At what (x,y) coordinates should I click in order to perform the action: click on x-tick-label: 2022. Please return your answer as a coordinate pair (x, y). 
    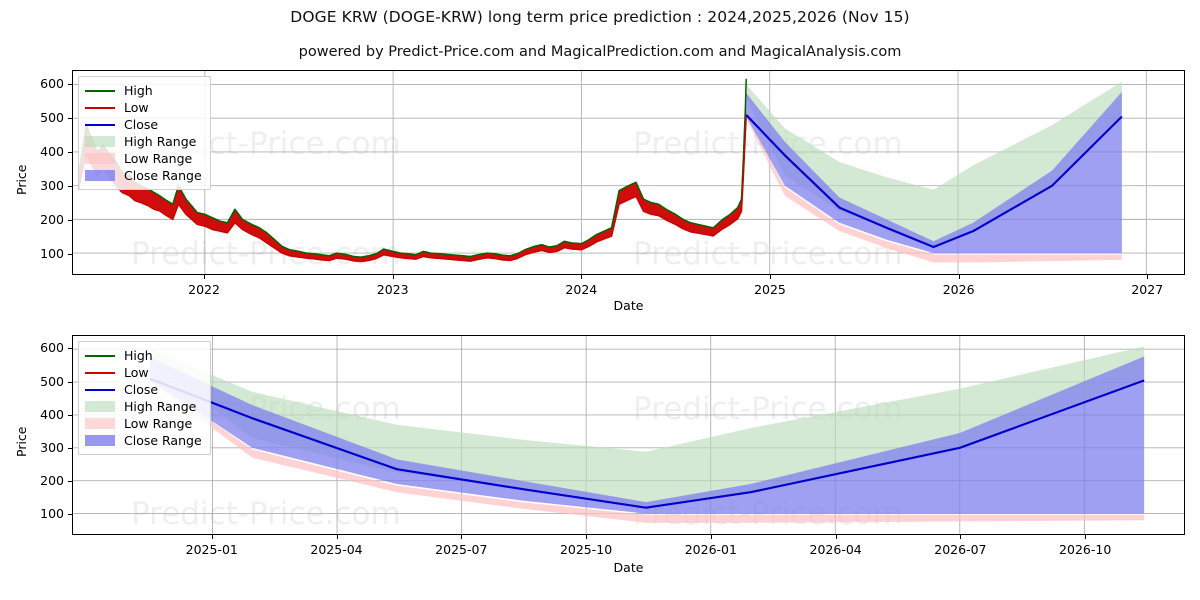
    Looking at the image, I should click on (204, 289).